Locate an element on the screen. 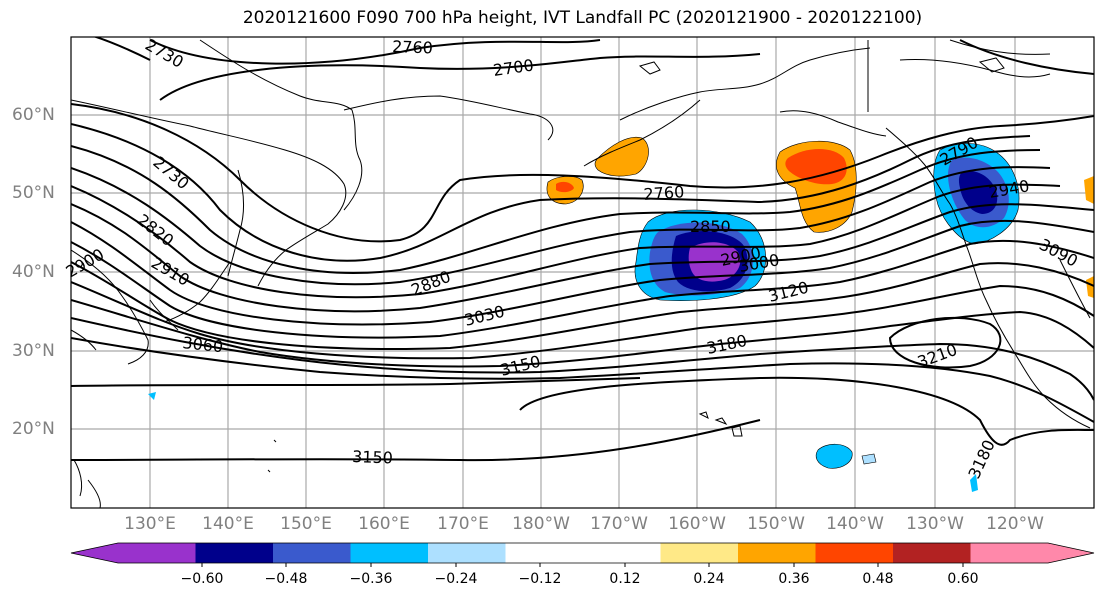 The width and height of the screenshot is (1105, 601). colorbar-tick-label: −0.24 is located at coordinates (456, 579).